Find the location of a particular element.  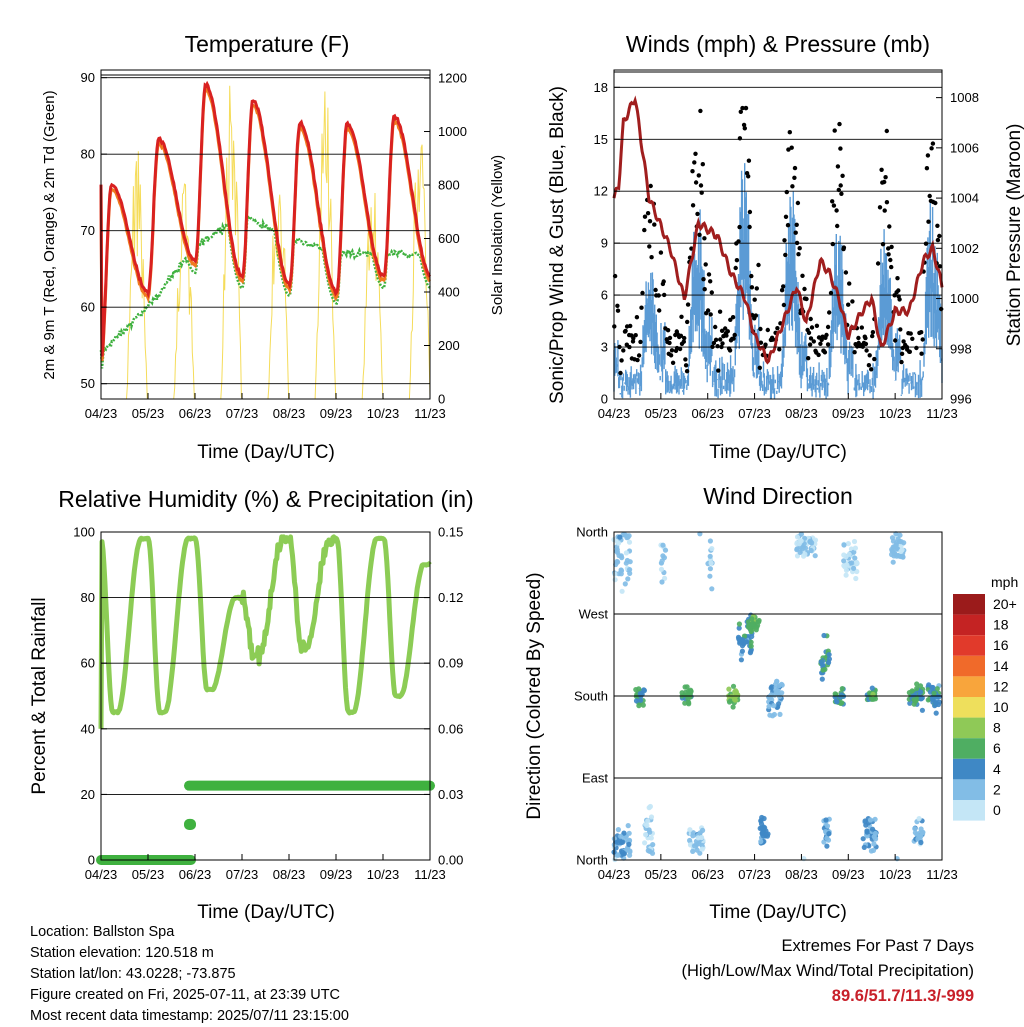

winds-ytick-label: 0 is located at coordinates (604, 399).